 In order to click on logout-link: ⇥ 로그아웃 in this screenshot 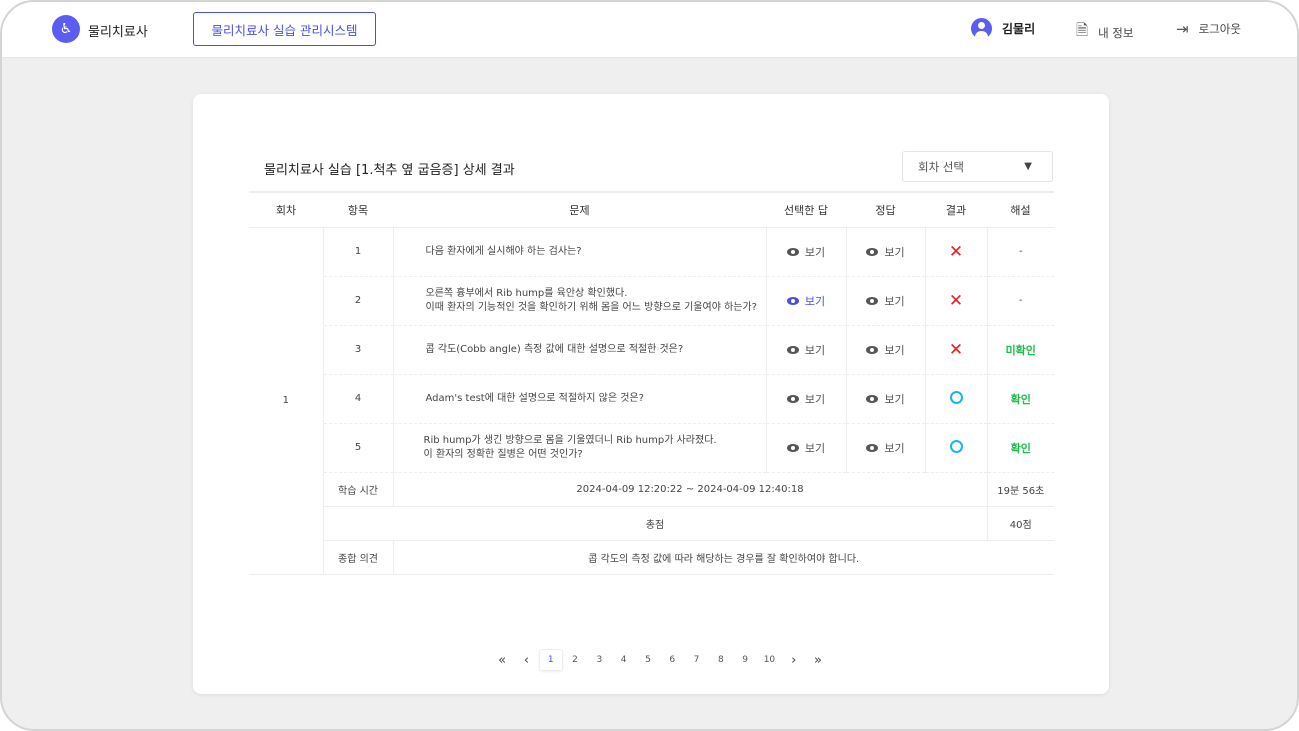, I will do `click(1208, 29)`.